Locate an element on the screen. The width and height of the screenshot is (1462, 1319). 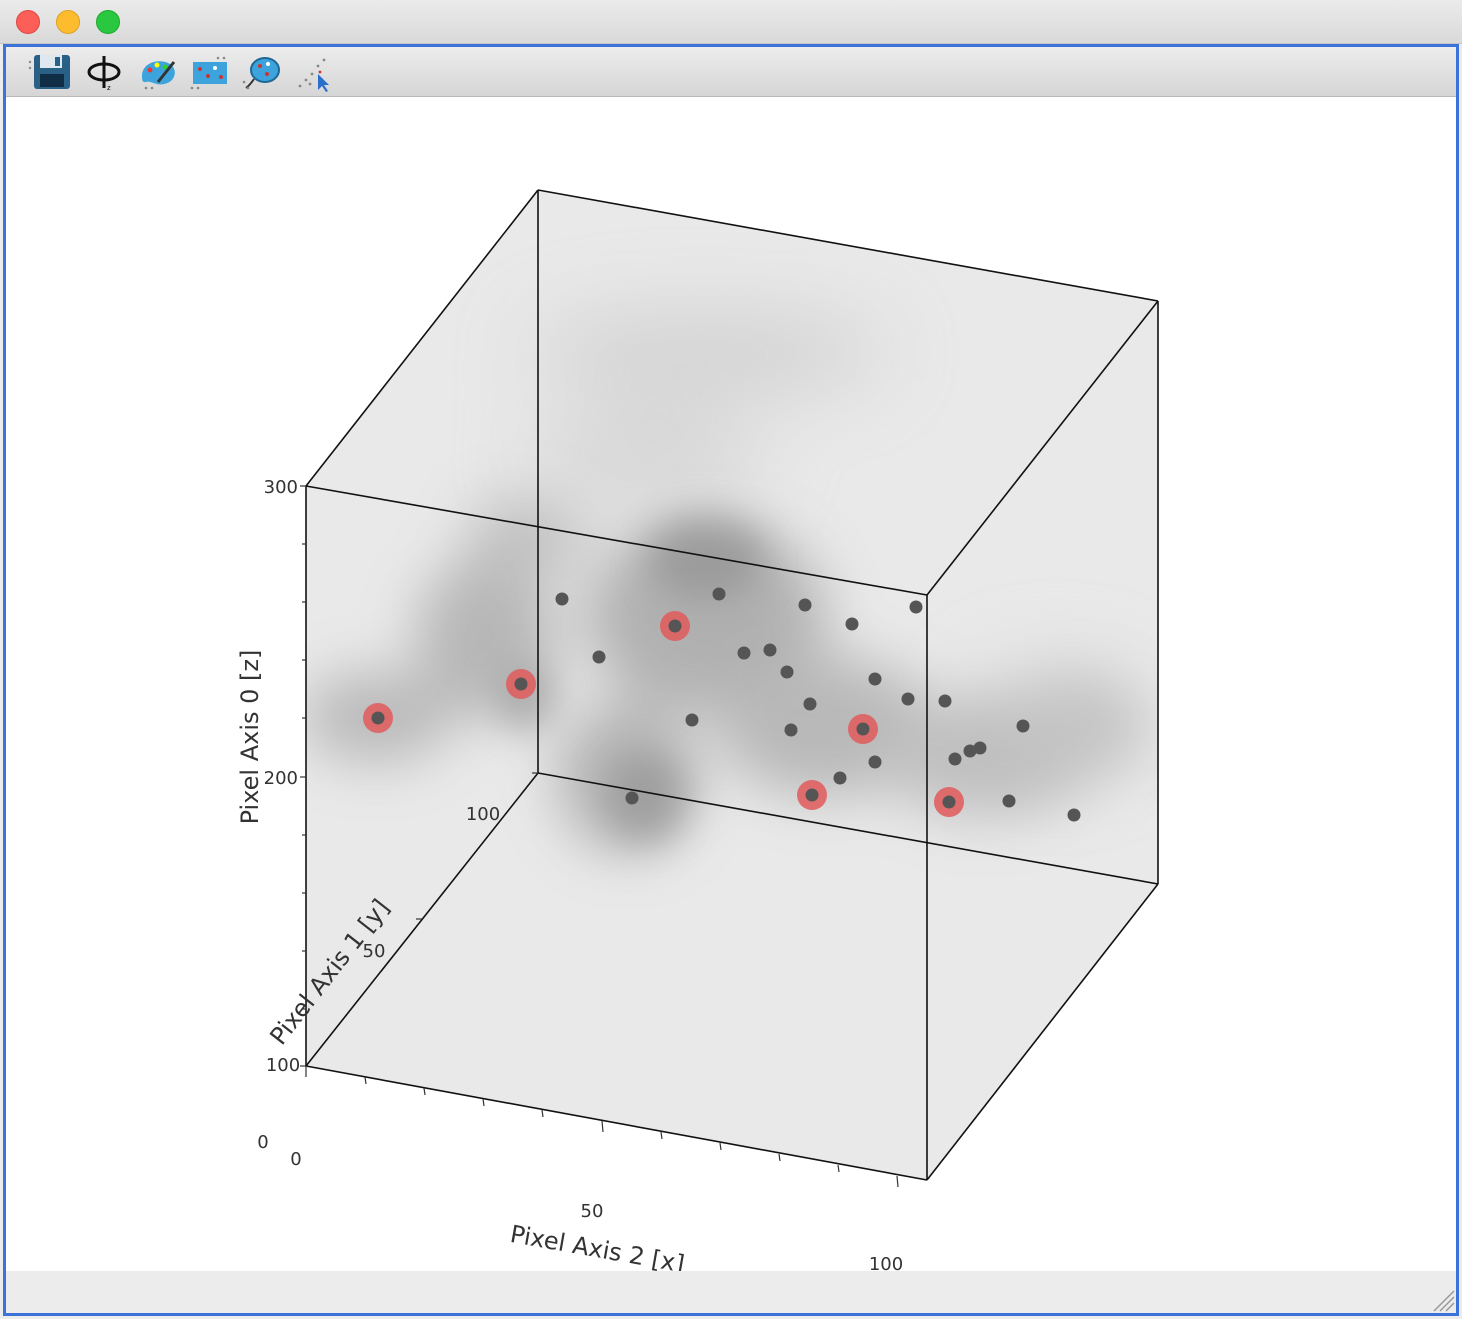
paint-brush-icon is located at coordinates (159, 75).